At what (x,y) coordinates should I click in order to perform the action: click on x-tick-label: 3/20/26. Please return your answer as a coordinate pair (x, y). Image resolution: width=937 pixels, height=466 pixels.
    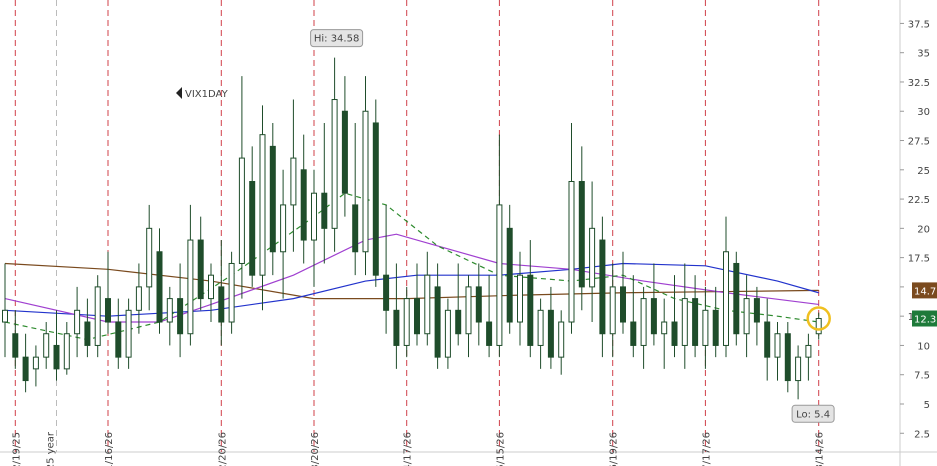
    Looking at the image, I should click on (315, 449).